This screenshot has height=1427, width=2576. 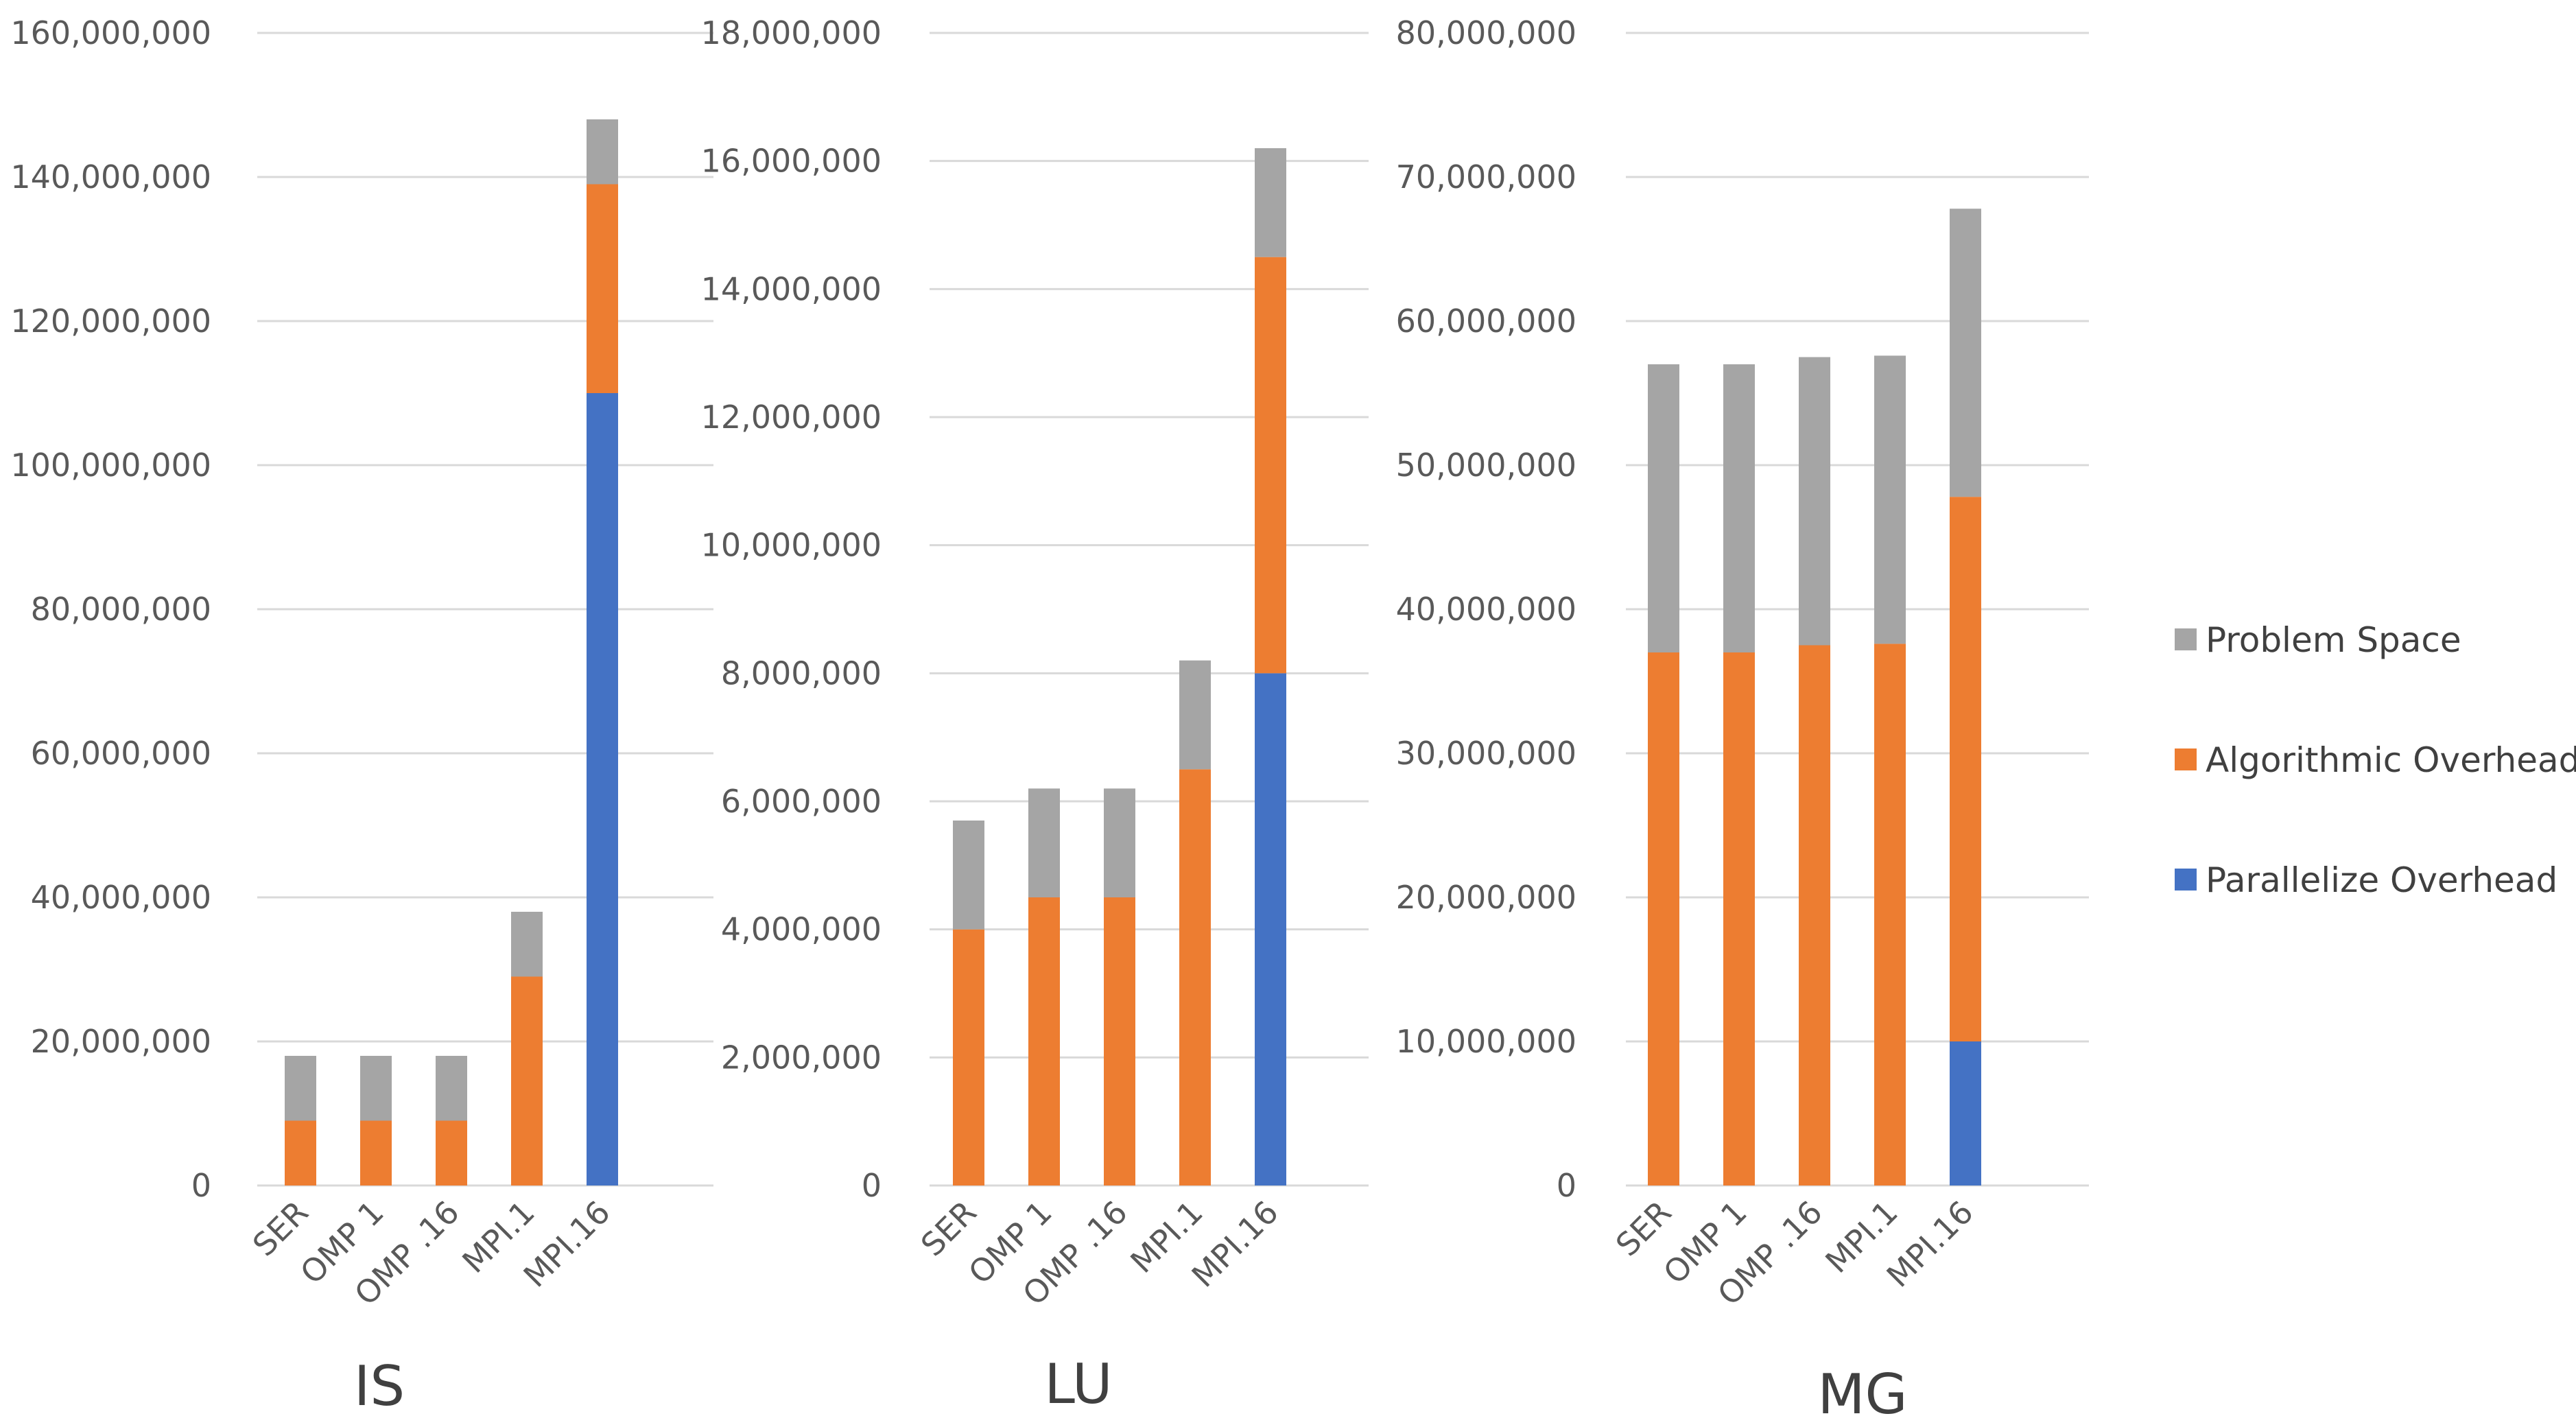 What do you see at coordinates (801, 801) in the screenshot?
I see `y-tick-label: 6,000,000` at bounding box center [801, 801].